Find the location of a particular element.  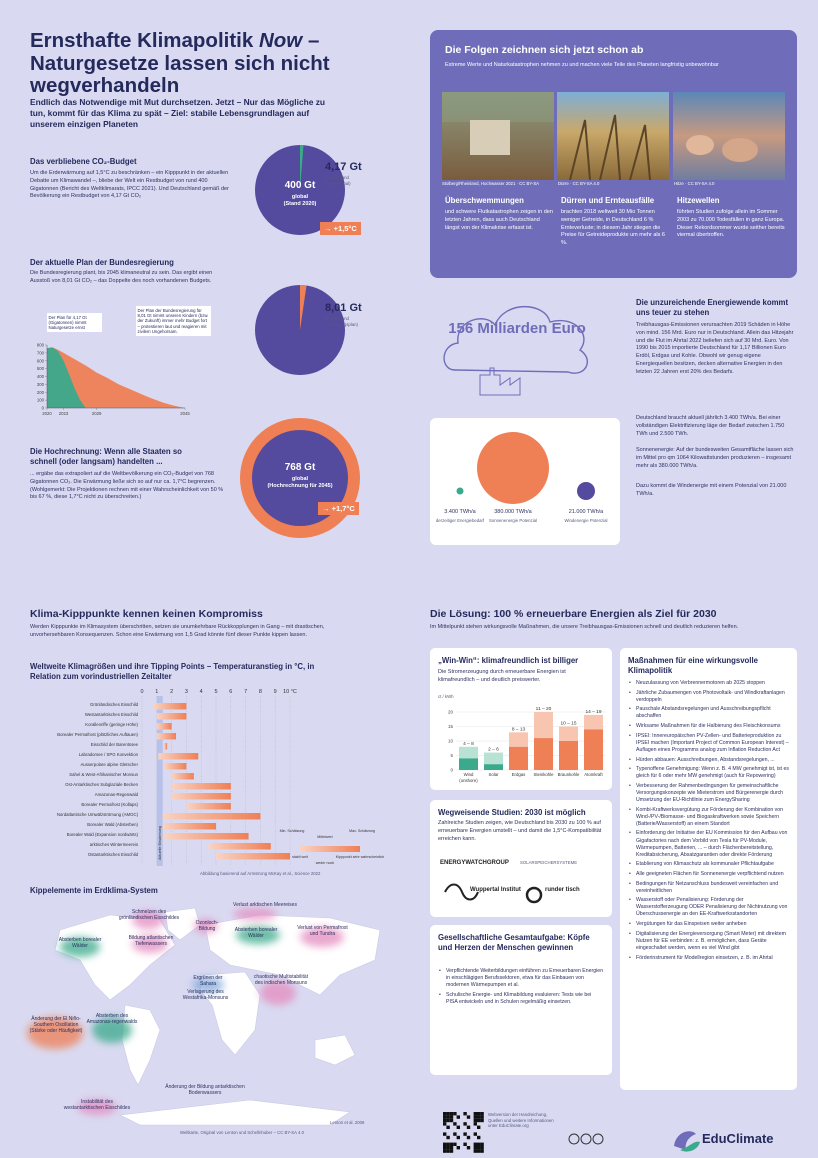

pie-label: global is located at coordinates (300, 197).